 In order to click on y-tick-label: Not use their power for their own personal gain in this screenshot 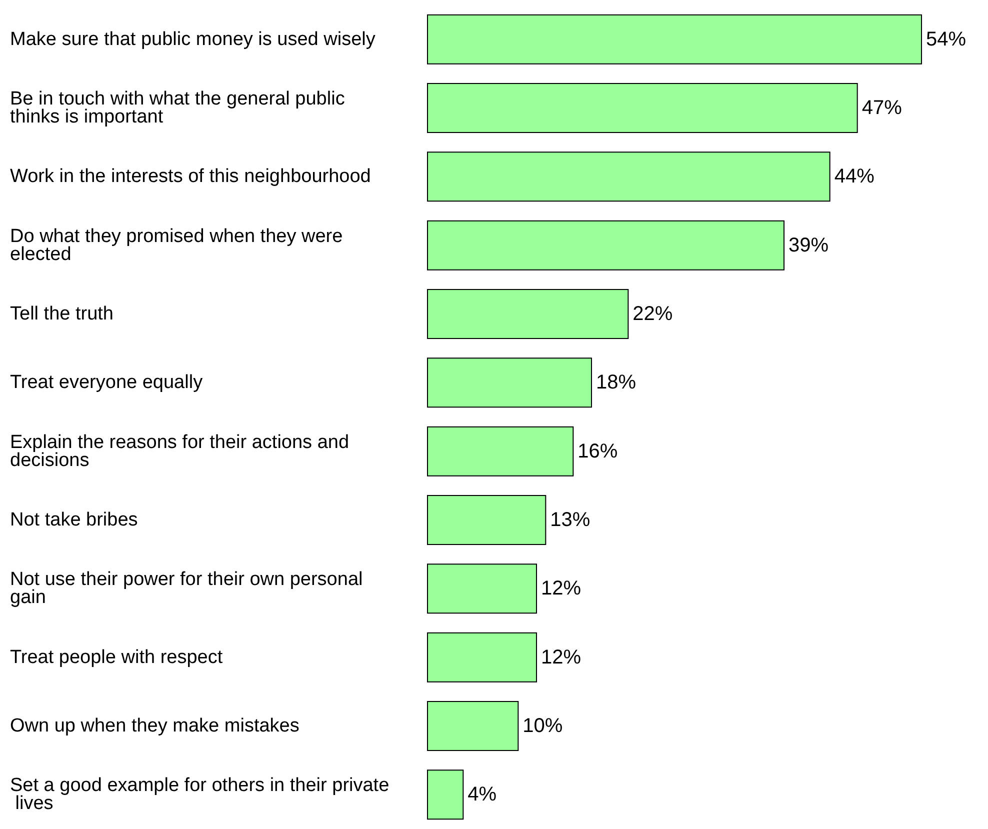, I will do `click(189, 588)`.